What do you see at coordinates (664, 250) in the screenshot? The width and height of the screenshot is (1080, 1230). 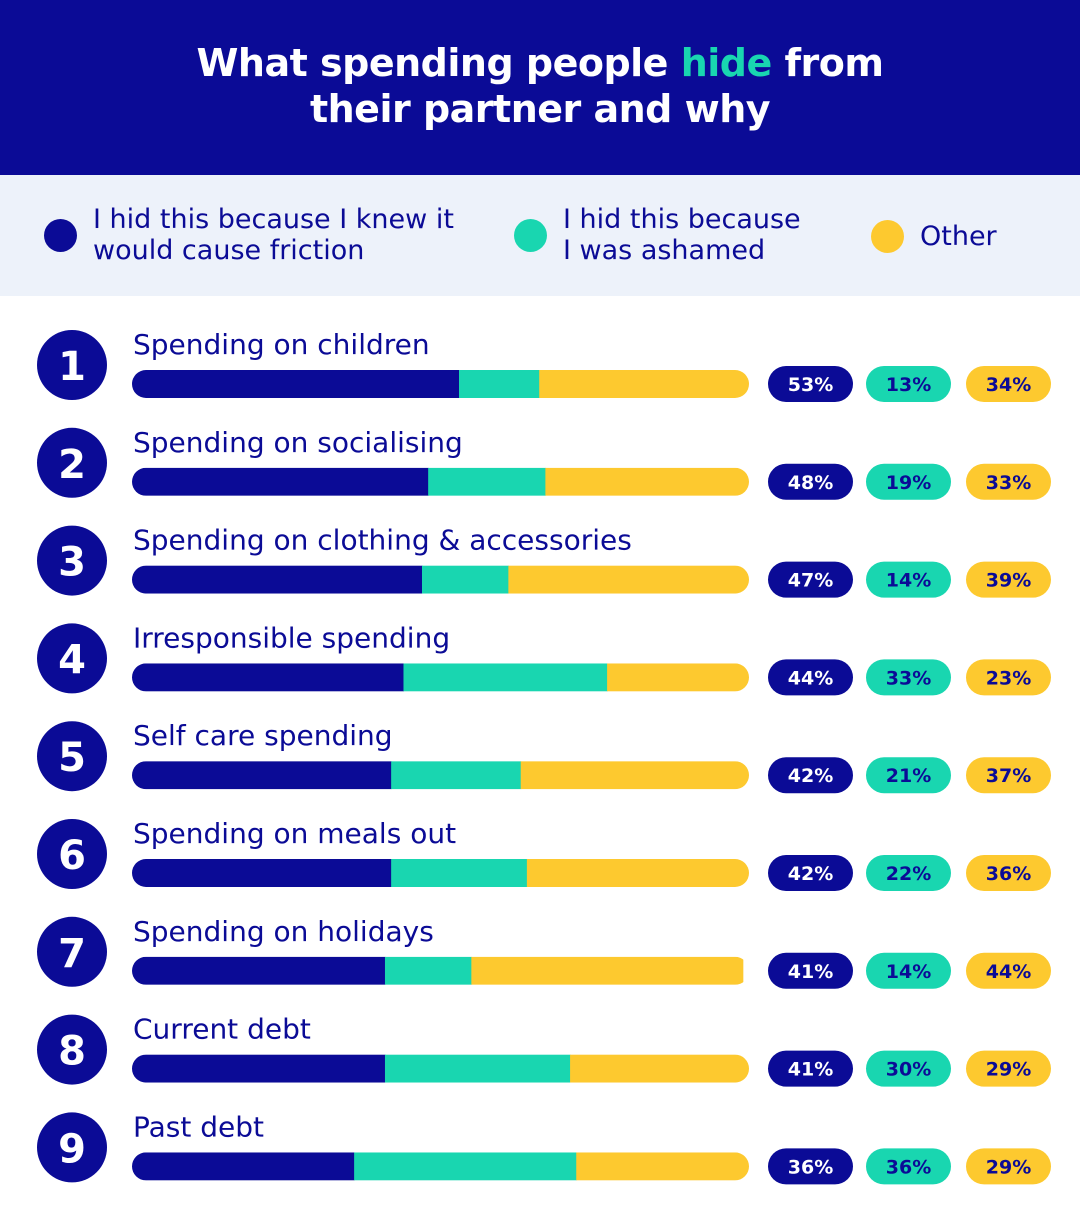 I see `legend-label-ashamed-line-2: I was ashamed` at bounding box center [664, 250].